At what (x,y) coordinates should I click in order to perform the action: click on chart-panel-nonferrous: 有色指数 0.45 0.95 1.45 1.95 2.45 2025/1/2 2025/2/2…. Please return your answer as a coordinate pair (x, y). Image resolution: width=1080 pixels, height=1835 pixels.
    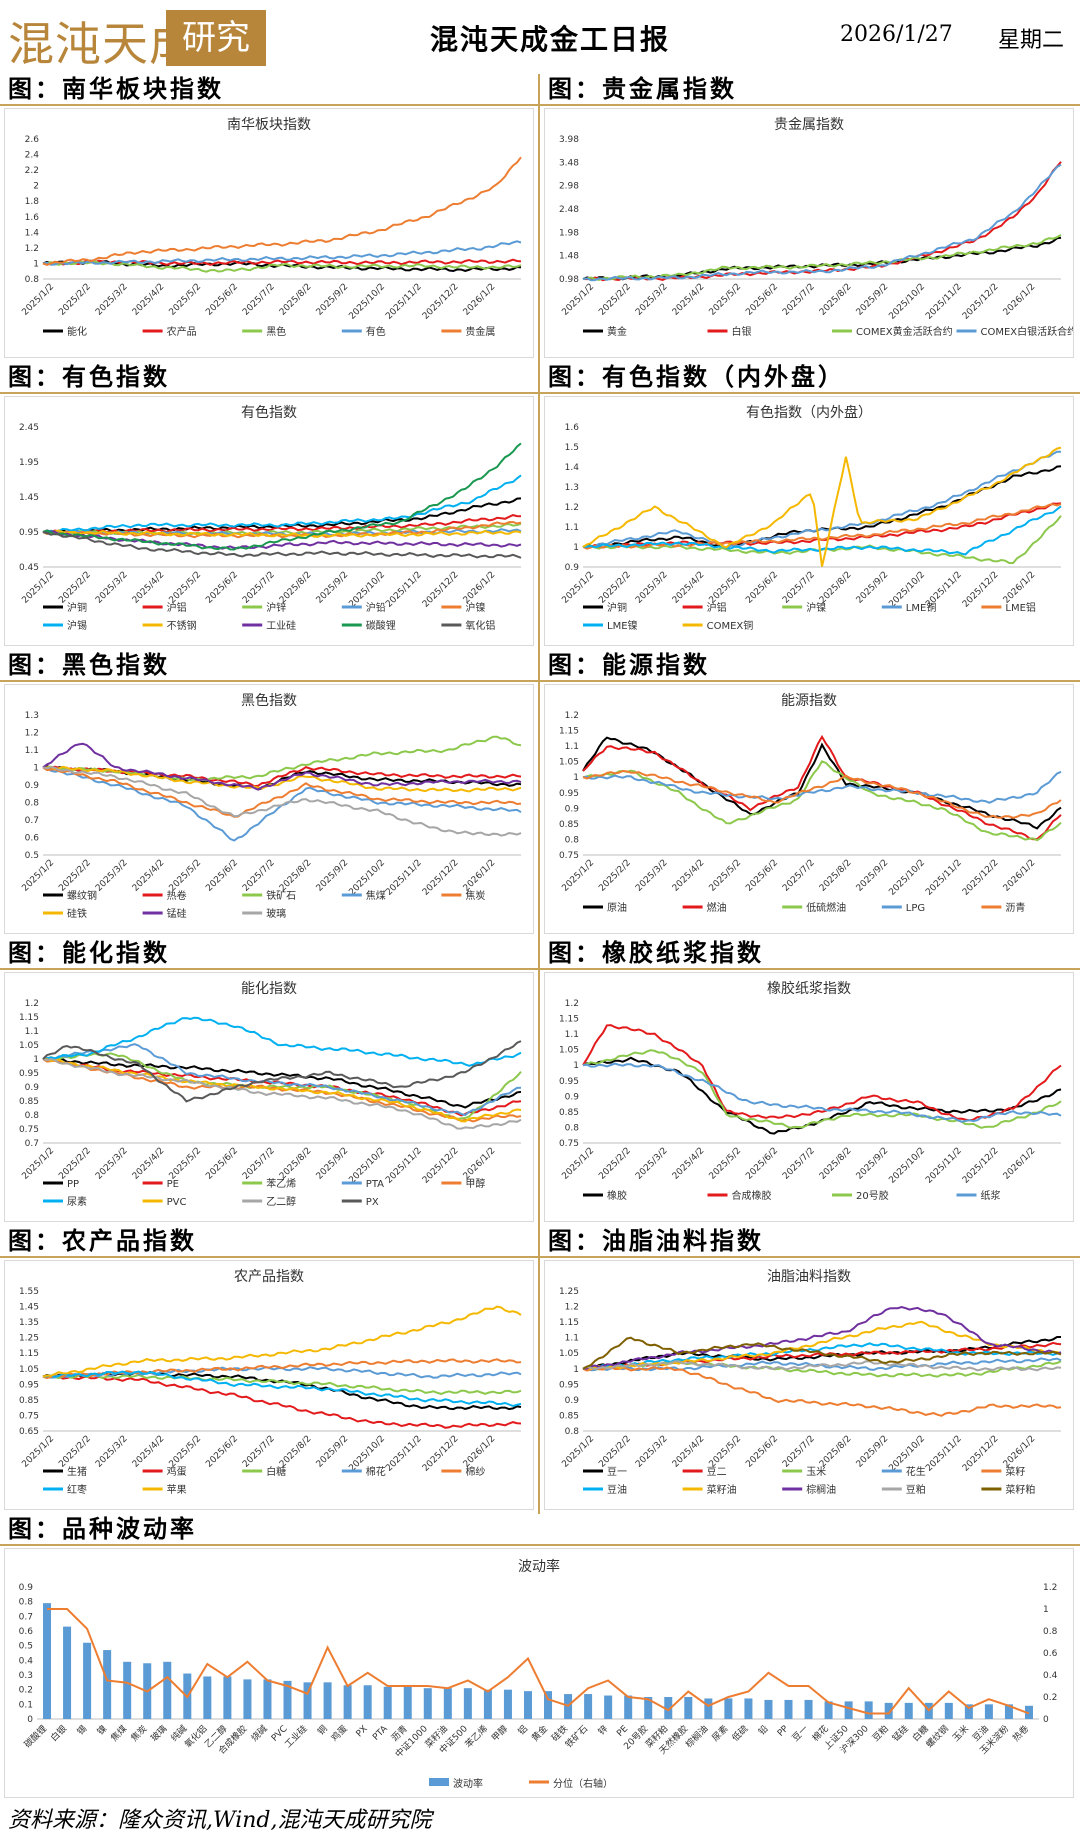
    Looking at the image, I should click on (269, 521).